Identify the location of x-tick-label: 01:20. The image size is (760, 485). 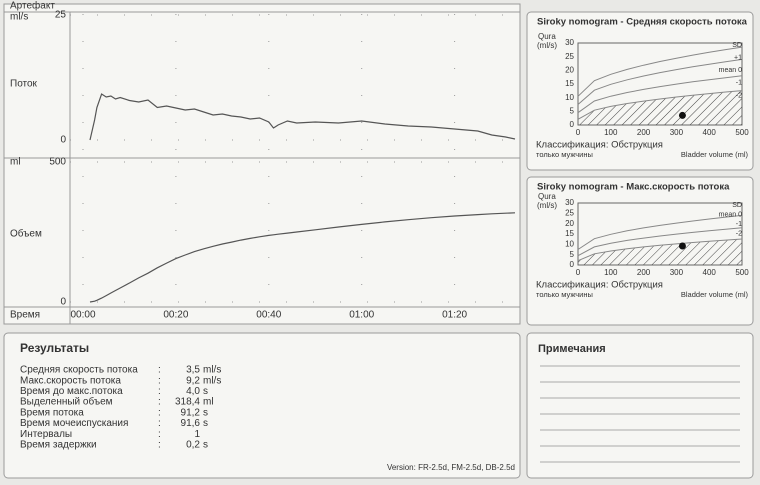
(454, 315).